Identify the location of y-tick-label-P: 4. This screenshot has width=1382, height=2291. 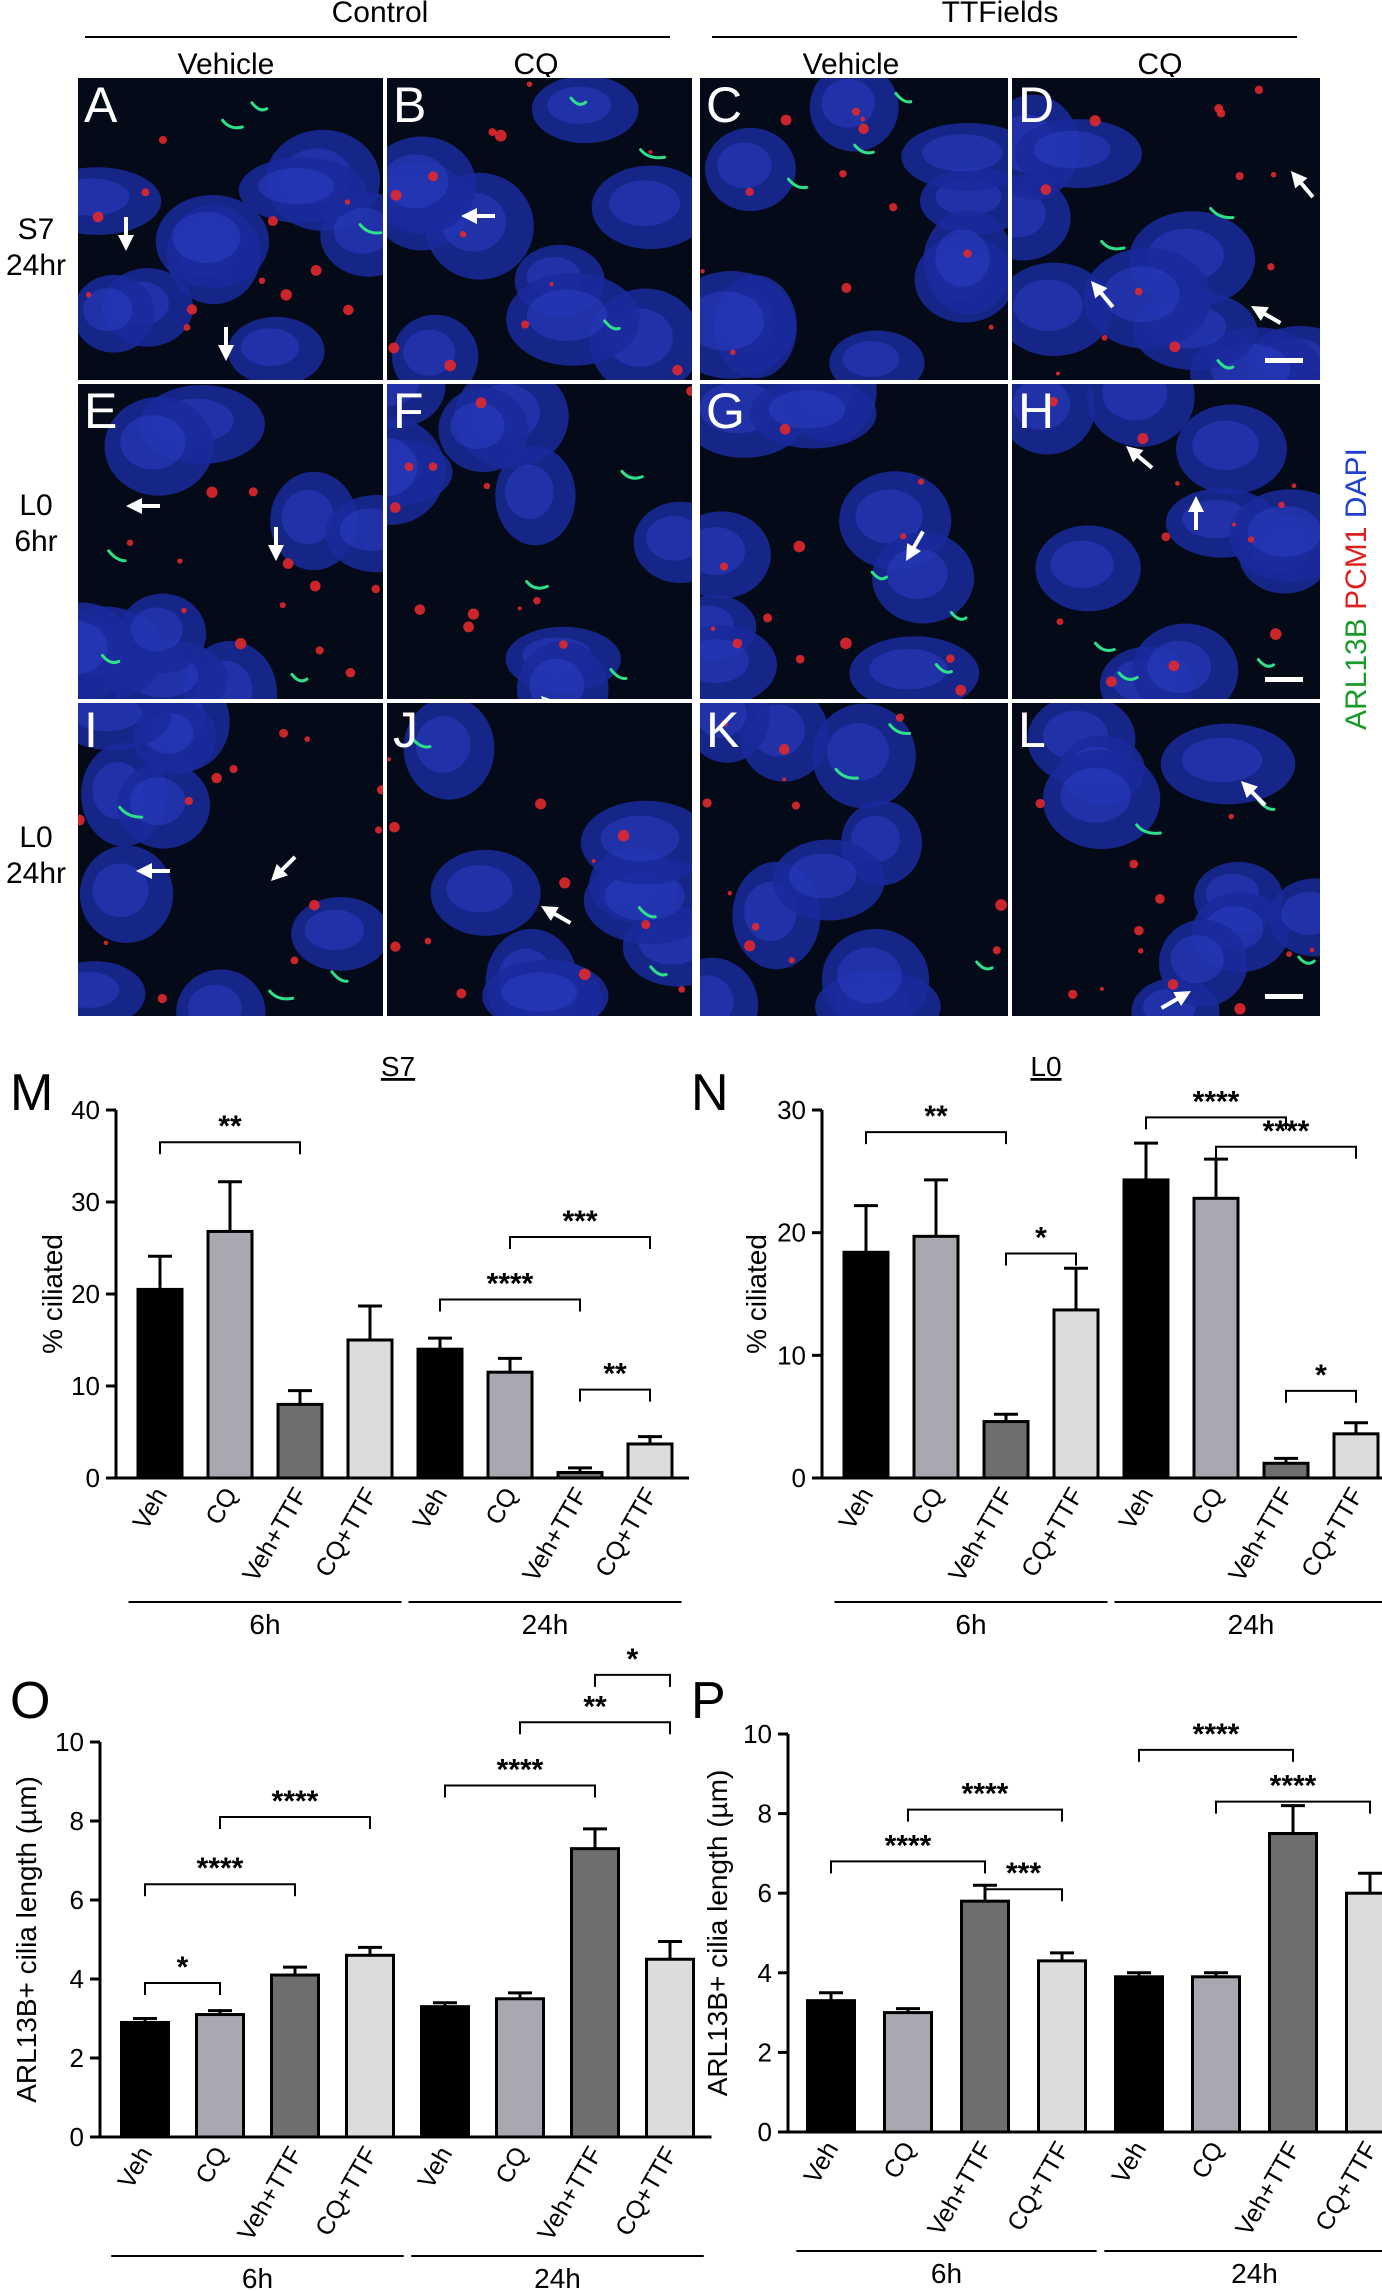
(765, 1973).